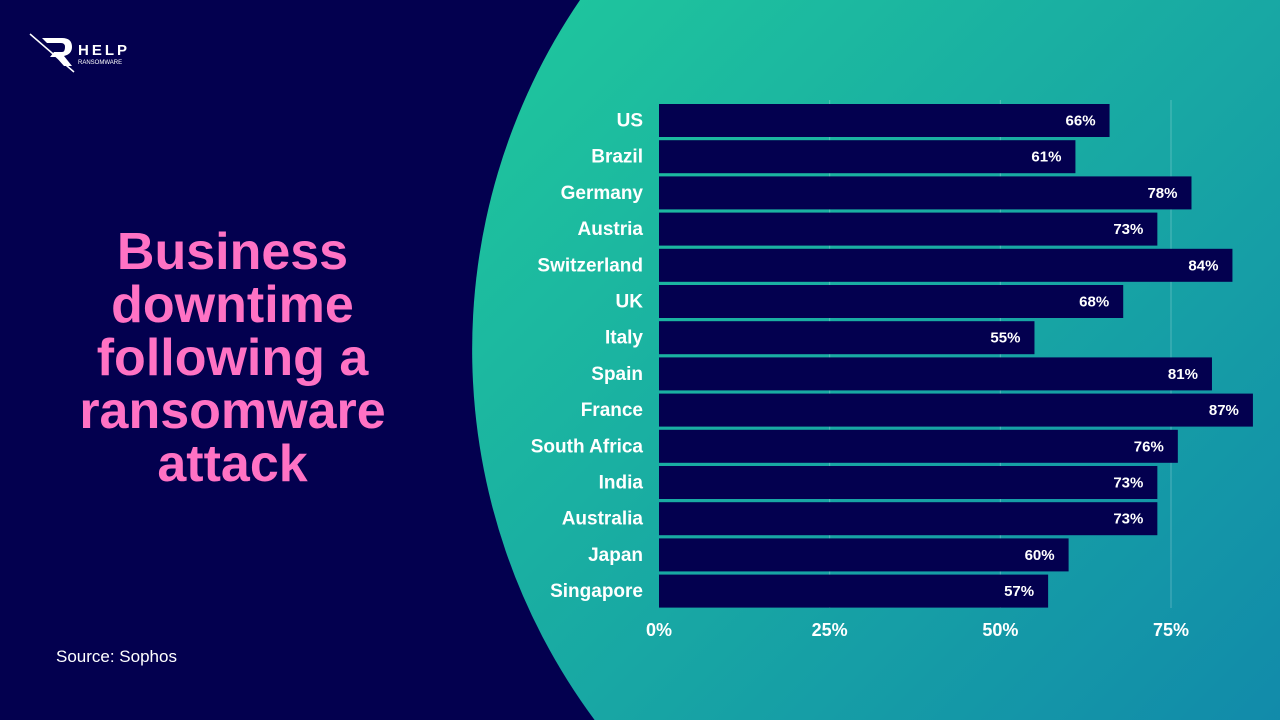 This screenshot has height=720, width=1280. I want to click on data-label: 81%, so click(1183, 374).